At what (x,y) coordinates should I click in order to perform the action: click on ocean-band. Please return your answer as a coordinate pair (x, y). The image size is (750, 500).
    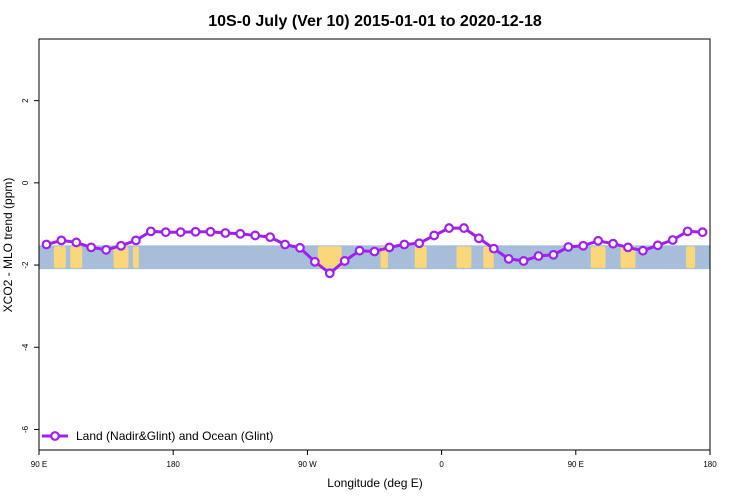
    Looking at the image, I should click on (374, 257).